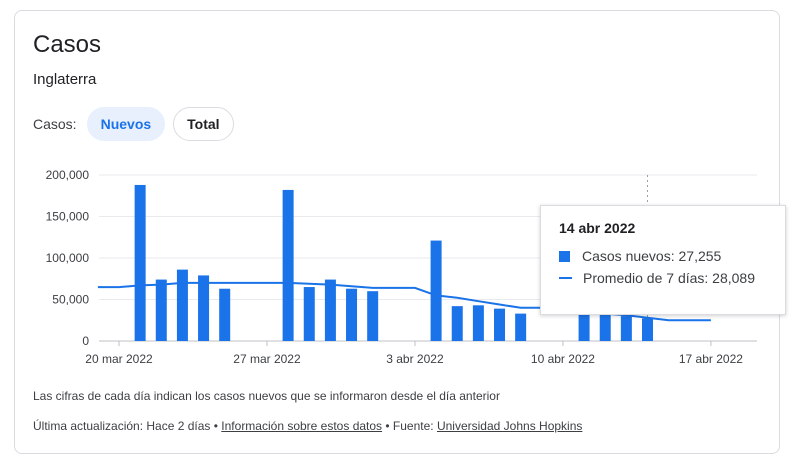  Describe the element at coordinates (68, 258) in the screenshot. I see `y-tick-label: 100,000` at that location.